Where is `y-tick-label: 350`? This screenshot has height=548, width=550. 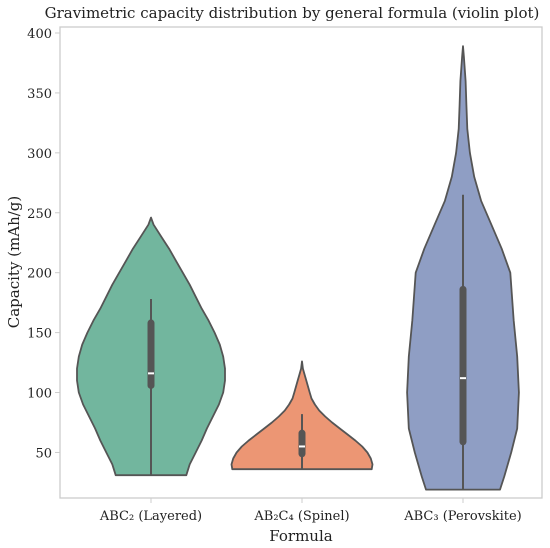 y-tick-label: 350 is located at coordinates (39, 94).